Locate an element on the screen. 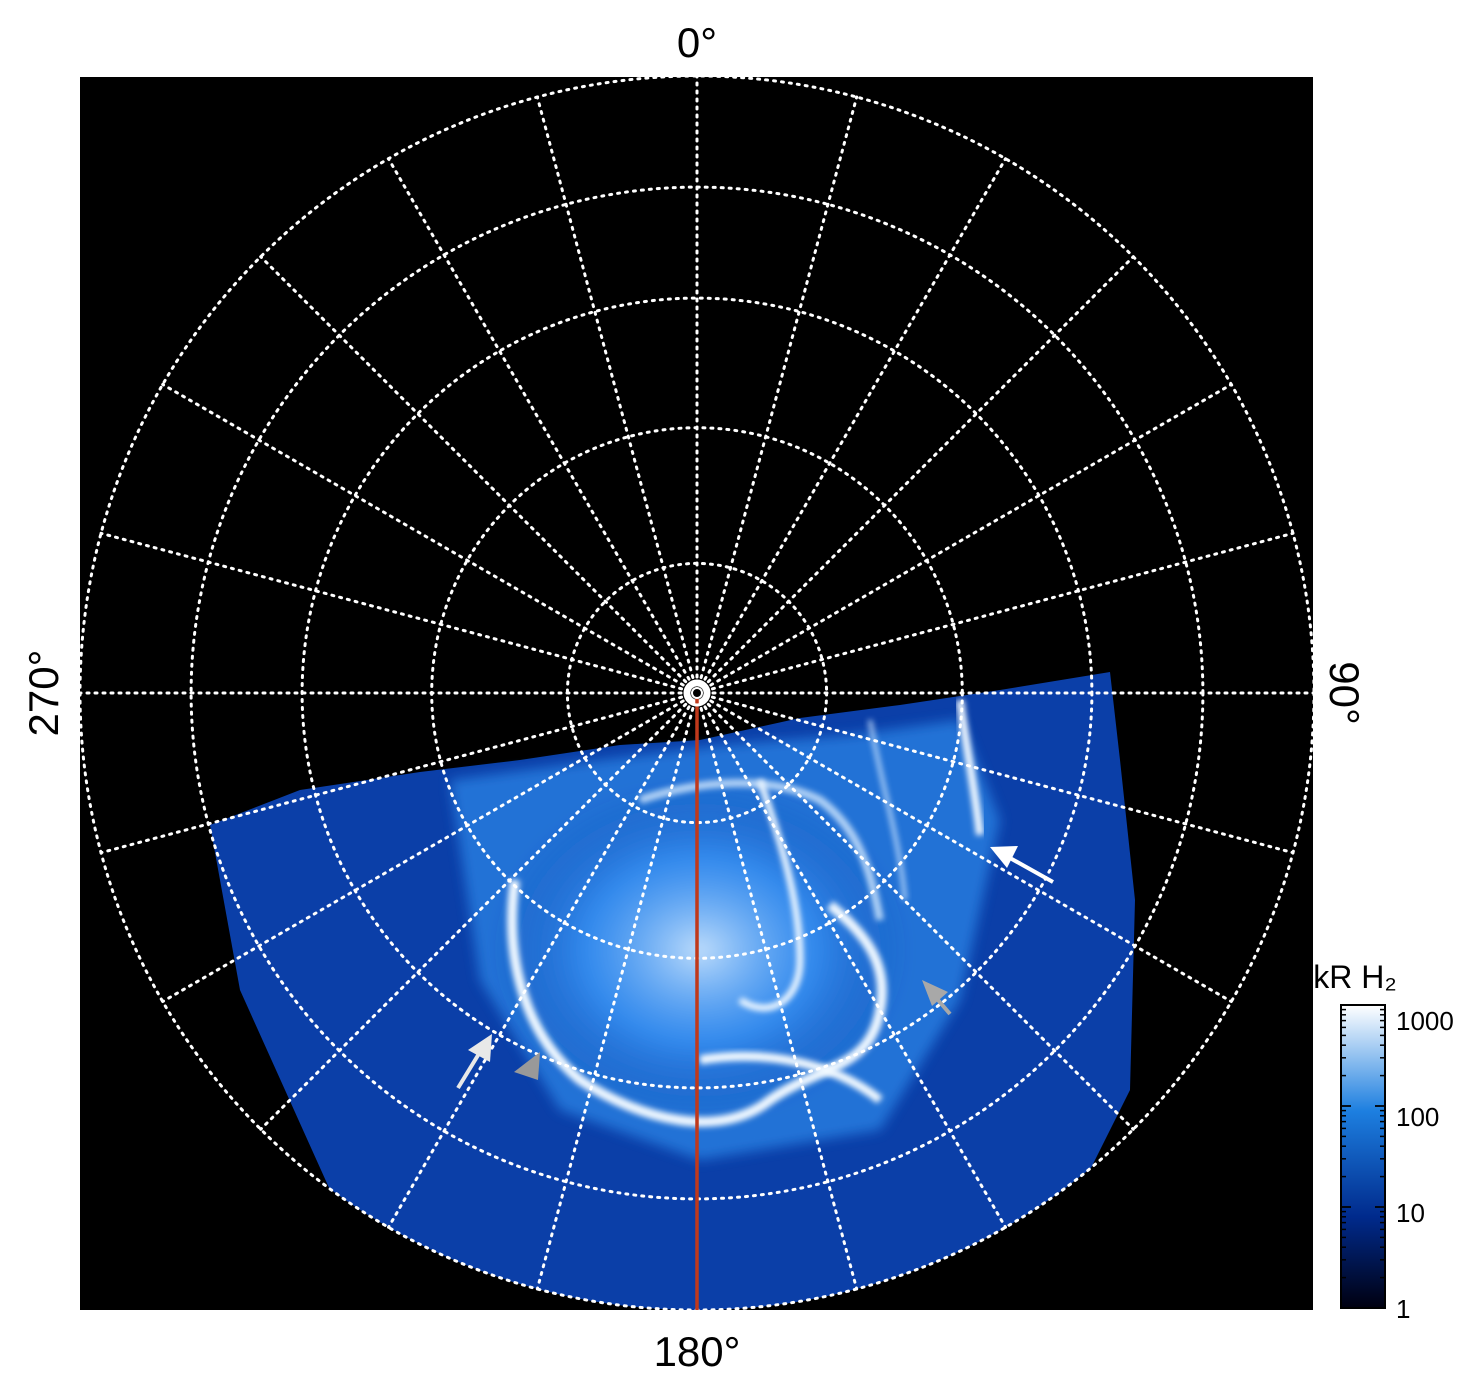 The height and width of the screenshot is (1386, 1481). colorbar-title: kR H₂ is located at coordinates (1355, 977).